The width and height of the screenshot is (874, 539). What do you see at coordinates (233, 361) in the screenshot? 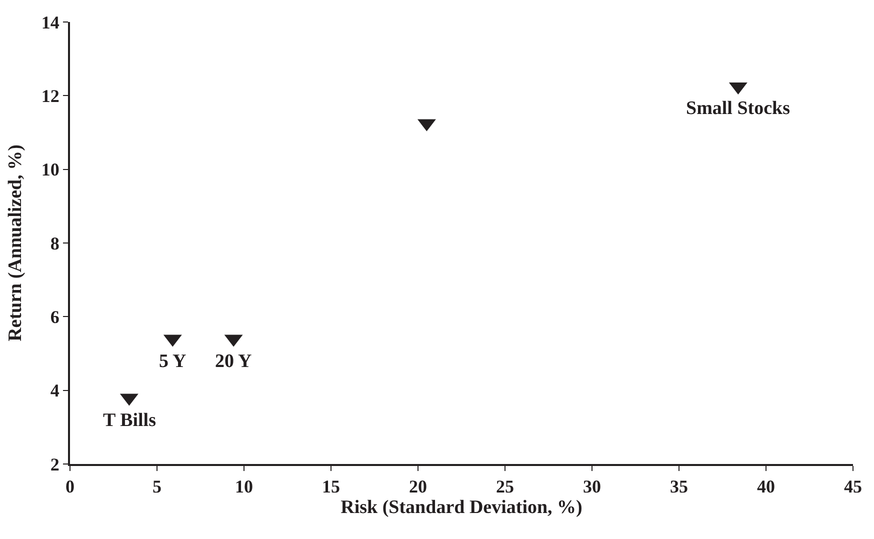
I see `annotation: 20 Y` at bounding box center [233, 361].